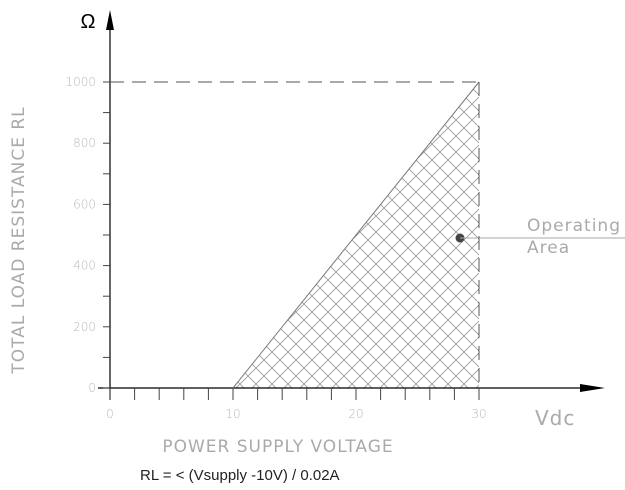 The width and height of the screenshot is (625, 490). Describe the element at coordinates (574, 226) in the screenshot. I see `annotation: Operating` at that location.